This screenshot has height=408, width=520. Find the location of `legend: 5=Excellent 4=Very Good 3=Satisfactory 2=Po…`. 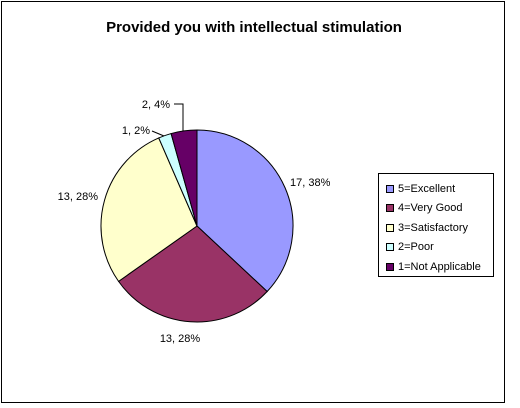

legend: 5=Excellent 4=Very Good 3=Satisfactory 2=Po… is located at coordinates (436, 225).